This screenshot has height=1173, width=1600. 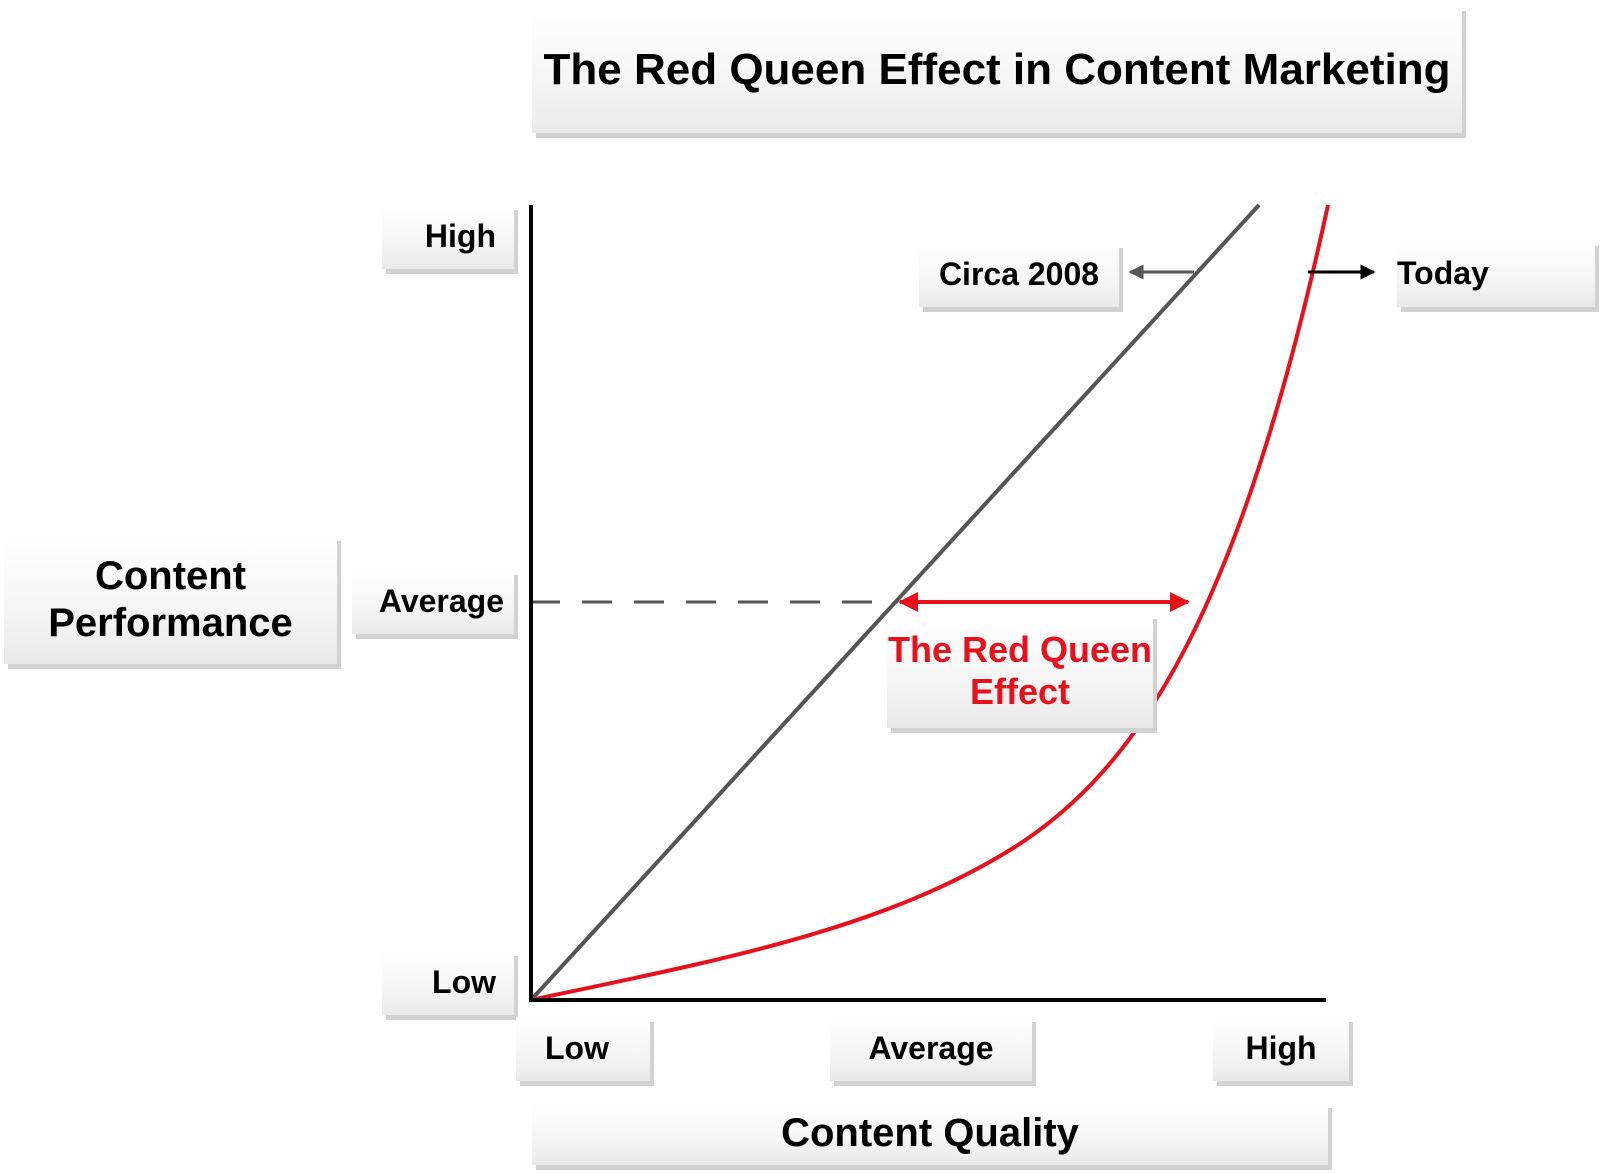 I want to click on red-queen-effect-label: The Red Queen Effect, so click(x=1020, y=671).